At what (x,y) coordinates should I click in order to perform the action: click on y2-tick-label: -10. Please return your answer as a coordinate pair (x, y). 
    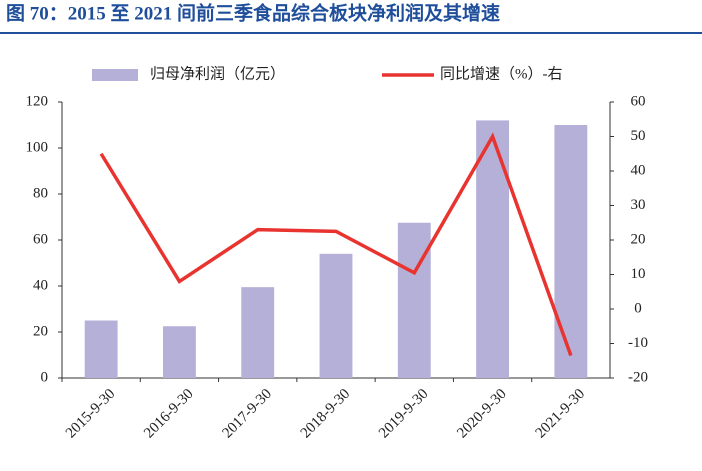
    Looking at the image, I should click on (638, 343).